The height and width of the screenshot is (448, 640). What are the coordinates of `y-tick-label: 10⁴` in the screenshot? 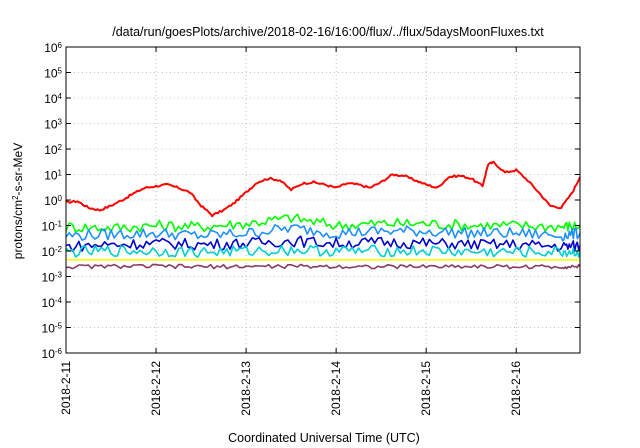 It's located at (53, 99).